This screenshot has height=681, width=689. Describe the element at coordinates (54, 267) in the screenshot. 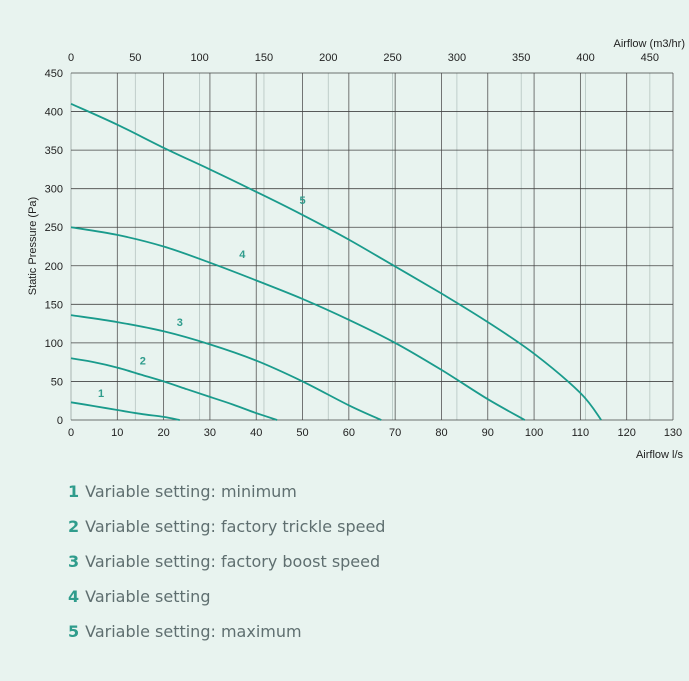

I see `y-tick-label: 200` at that location.